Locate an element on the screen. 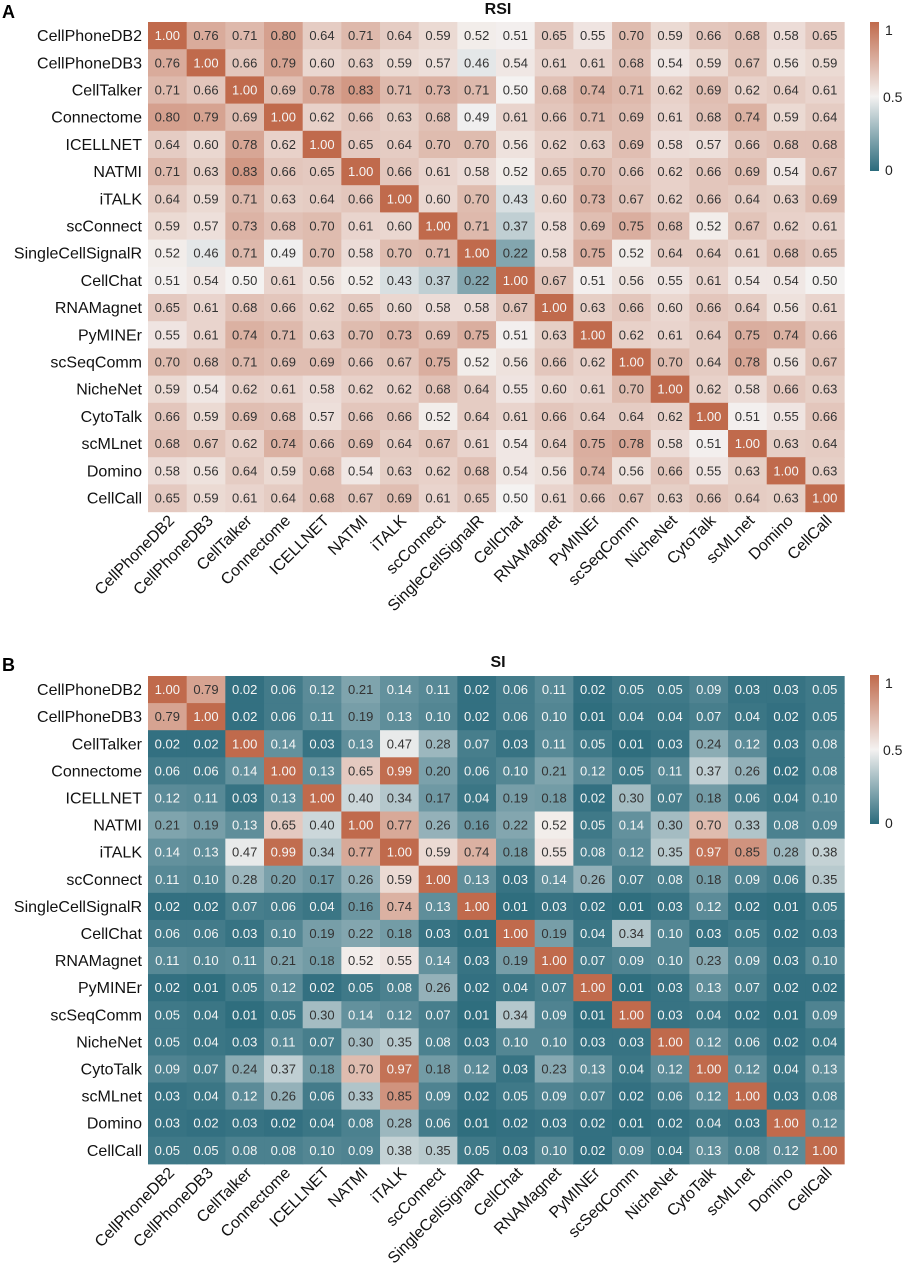 The width and height of the screenshot is (904, 1280). heatmap-cell-value: 0.10 is located at coordinates (515, 770).